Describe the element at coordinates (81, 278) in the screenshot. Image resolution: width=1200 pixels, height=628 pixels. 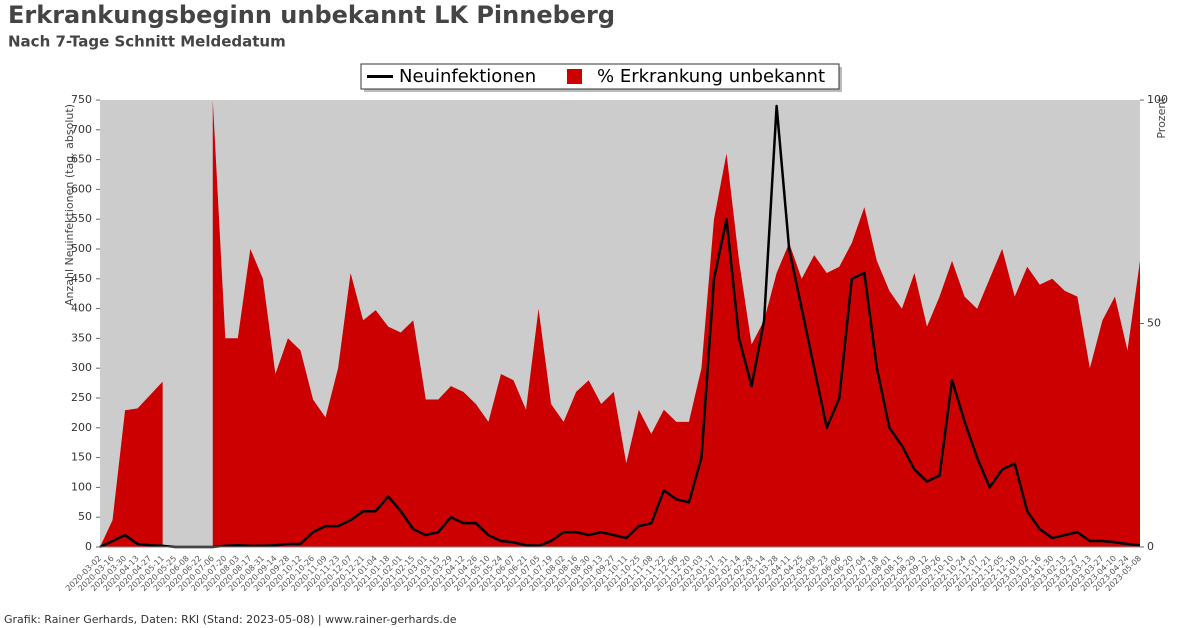
I see `y-tick-label: 450` at that location.